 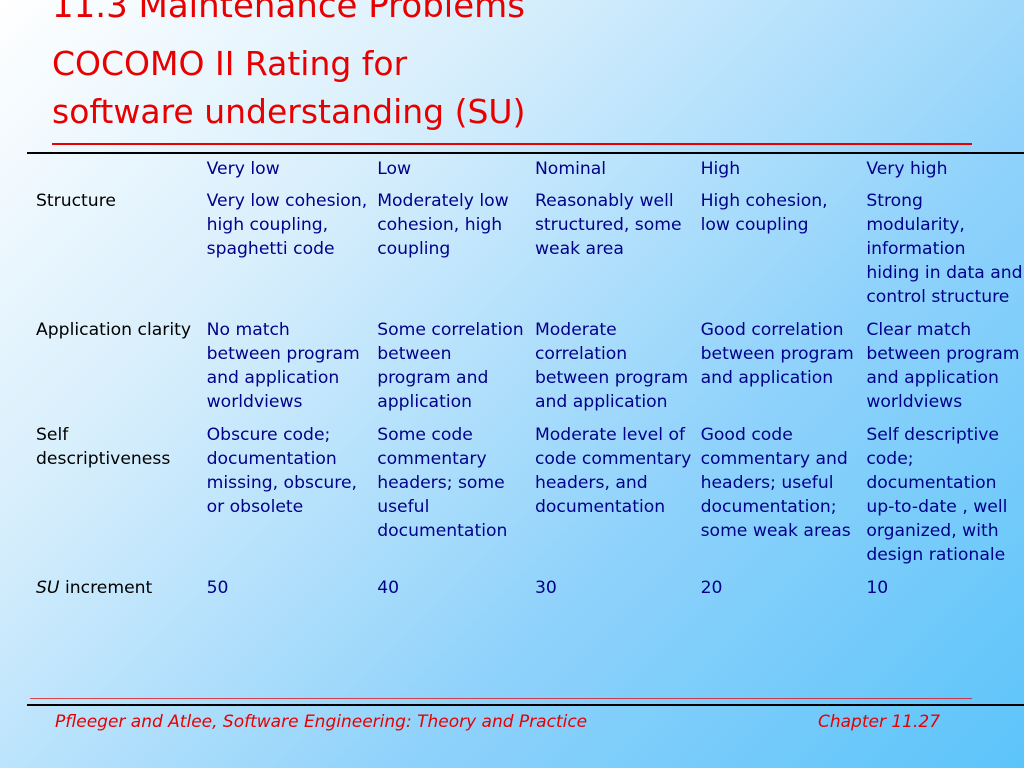 What do you see at coordinates (525, 153) in the screenshot?
I see `table-top-rule` at bounding box center [525, 153].